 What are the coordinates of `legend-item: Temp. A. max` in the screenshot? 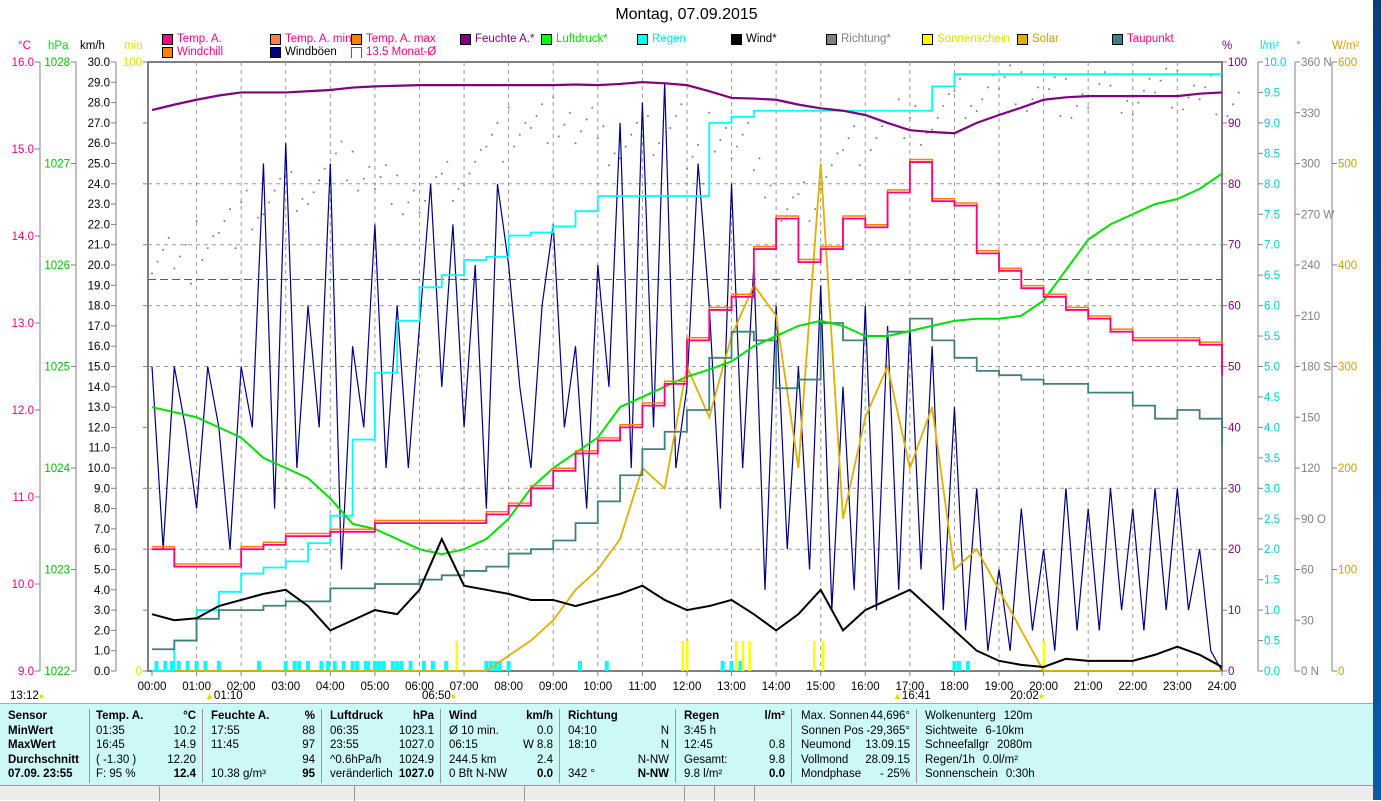 It's located at (393, 39).